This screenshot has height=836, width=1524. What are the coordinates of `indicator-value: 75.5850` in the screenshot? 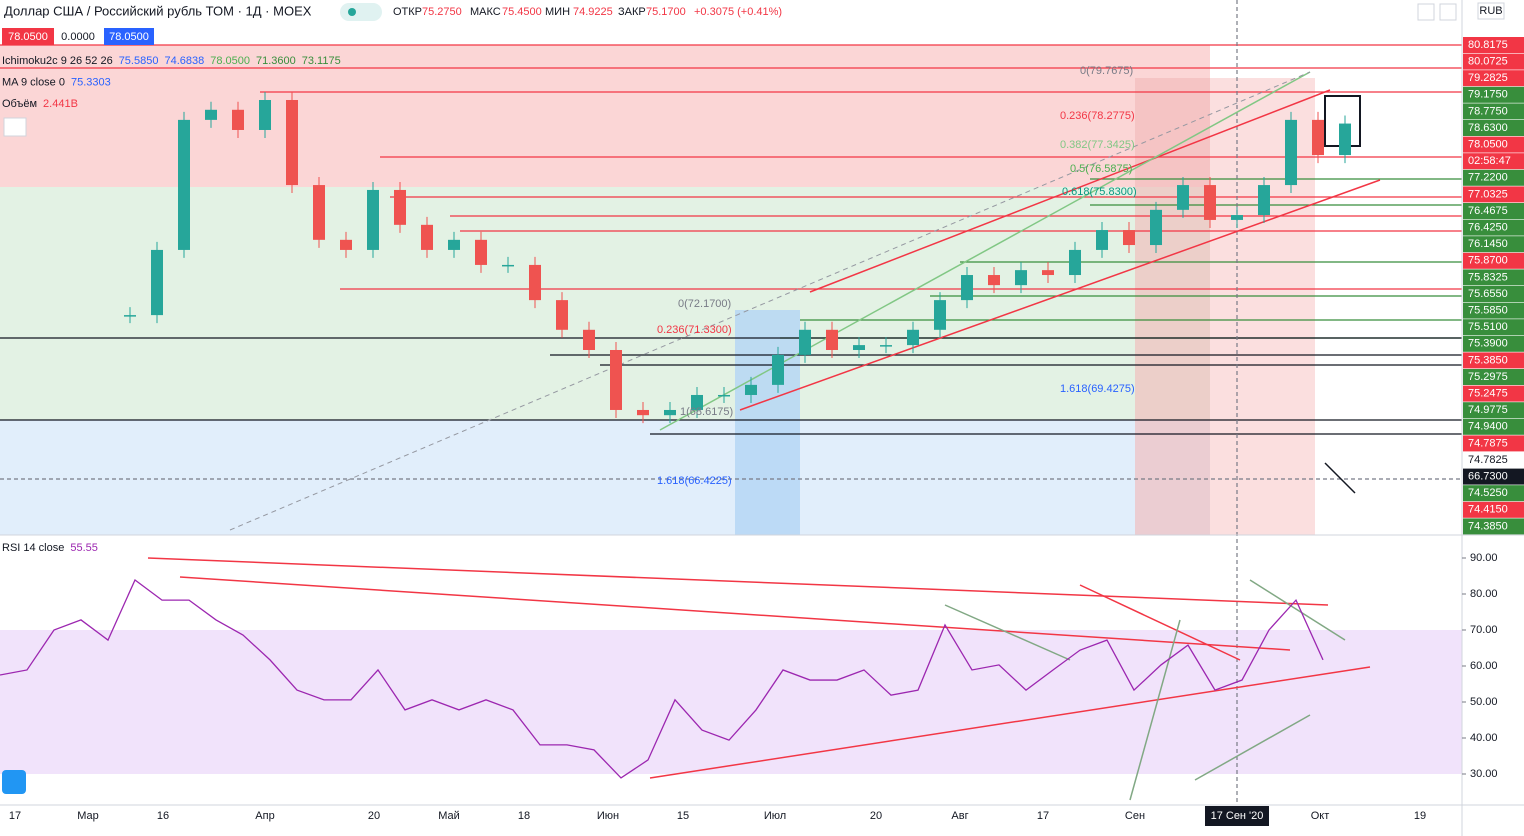 It's located at (139, 61).